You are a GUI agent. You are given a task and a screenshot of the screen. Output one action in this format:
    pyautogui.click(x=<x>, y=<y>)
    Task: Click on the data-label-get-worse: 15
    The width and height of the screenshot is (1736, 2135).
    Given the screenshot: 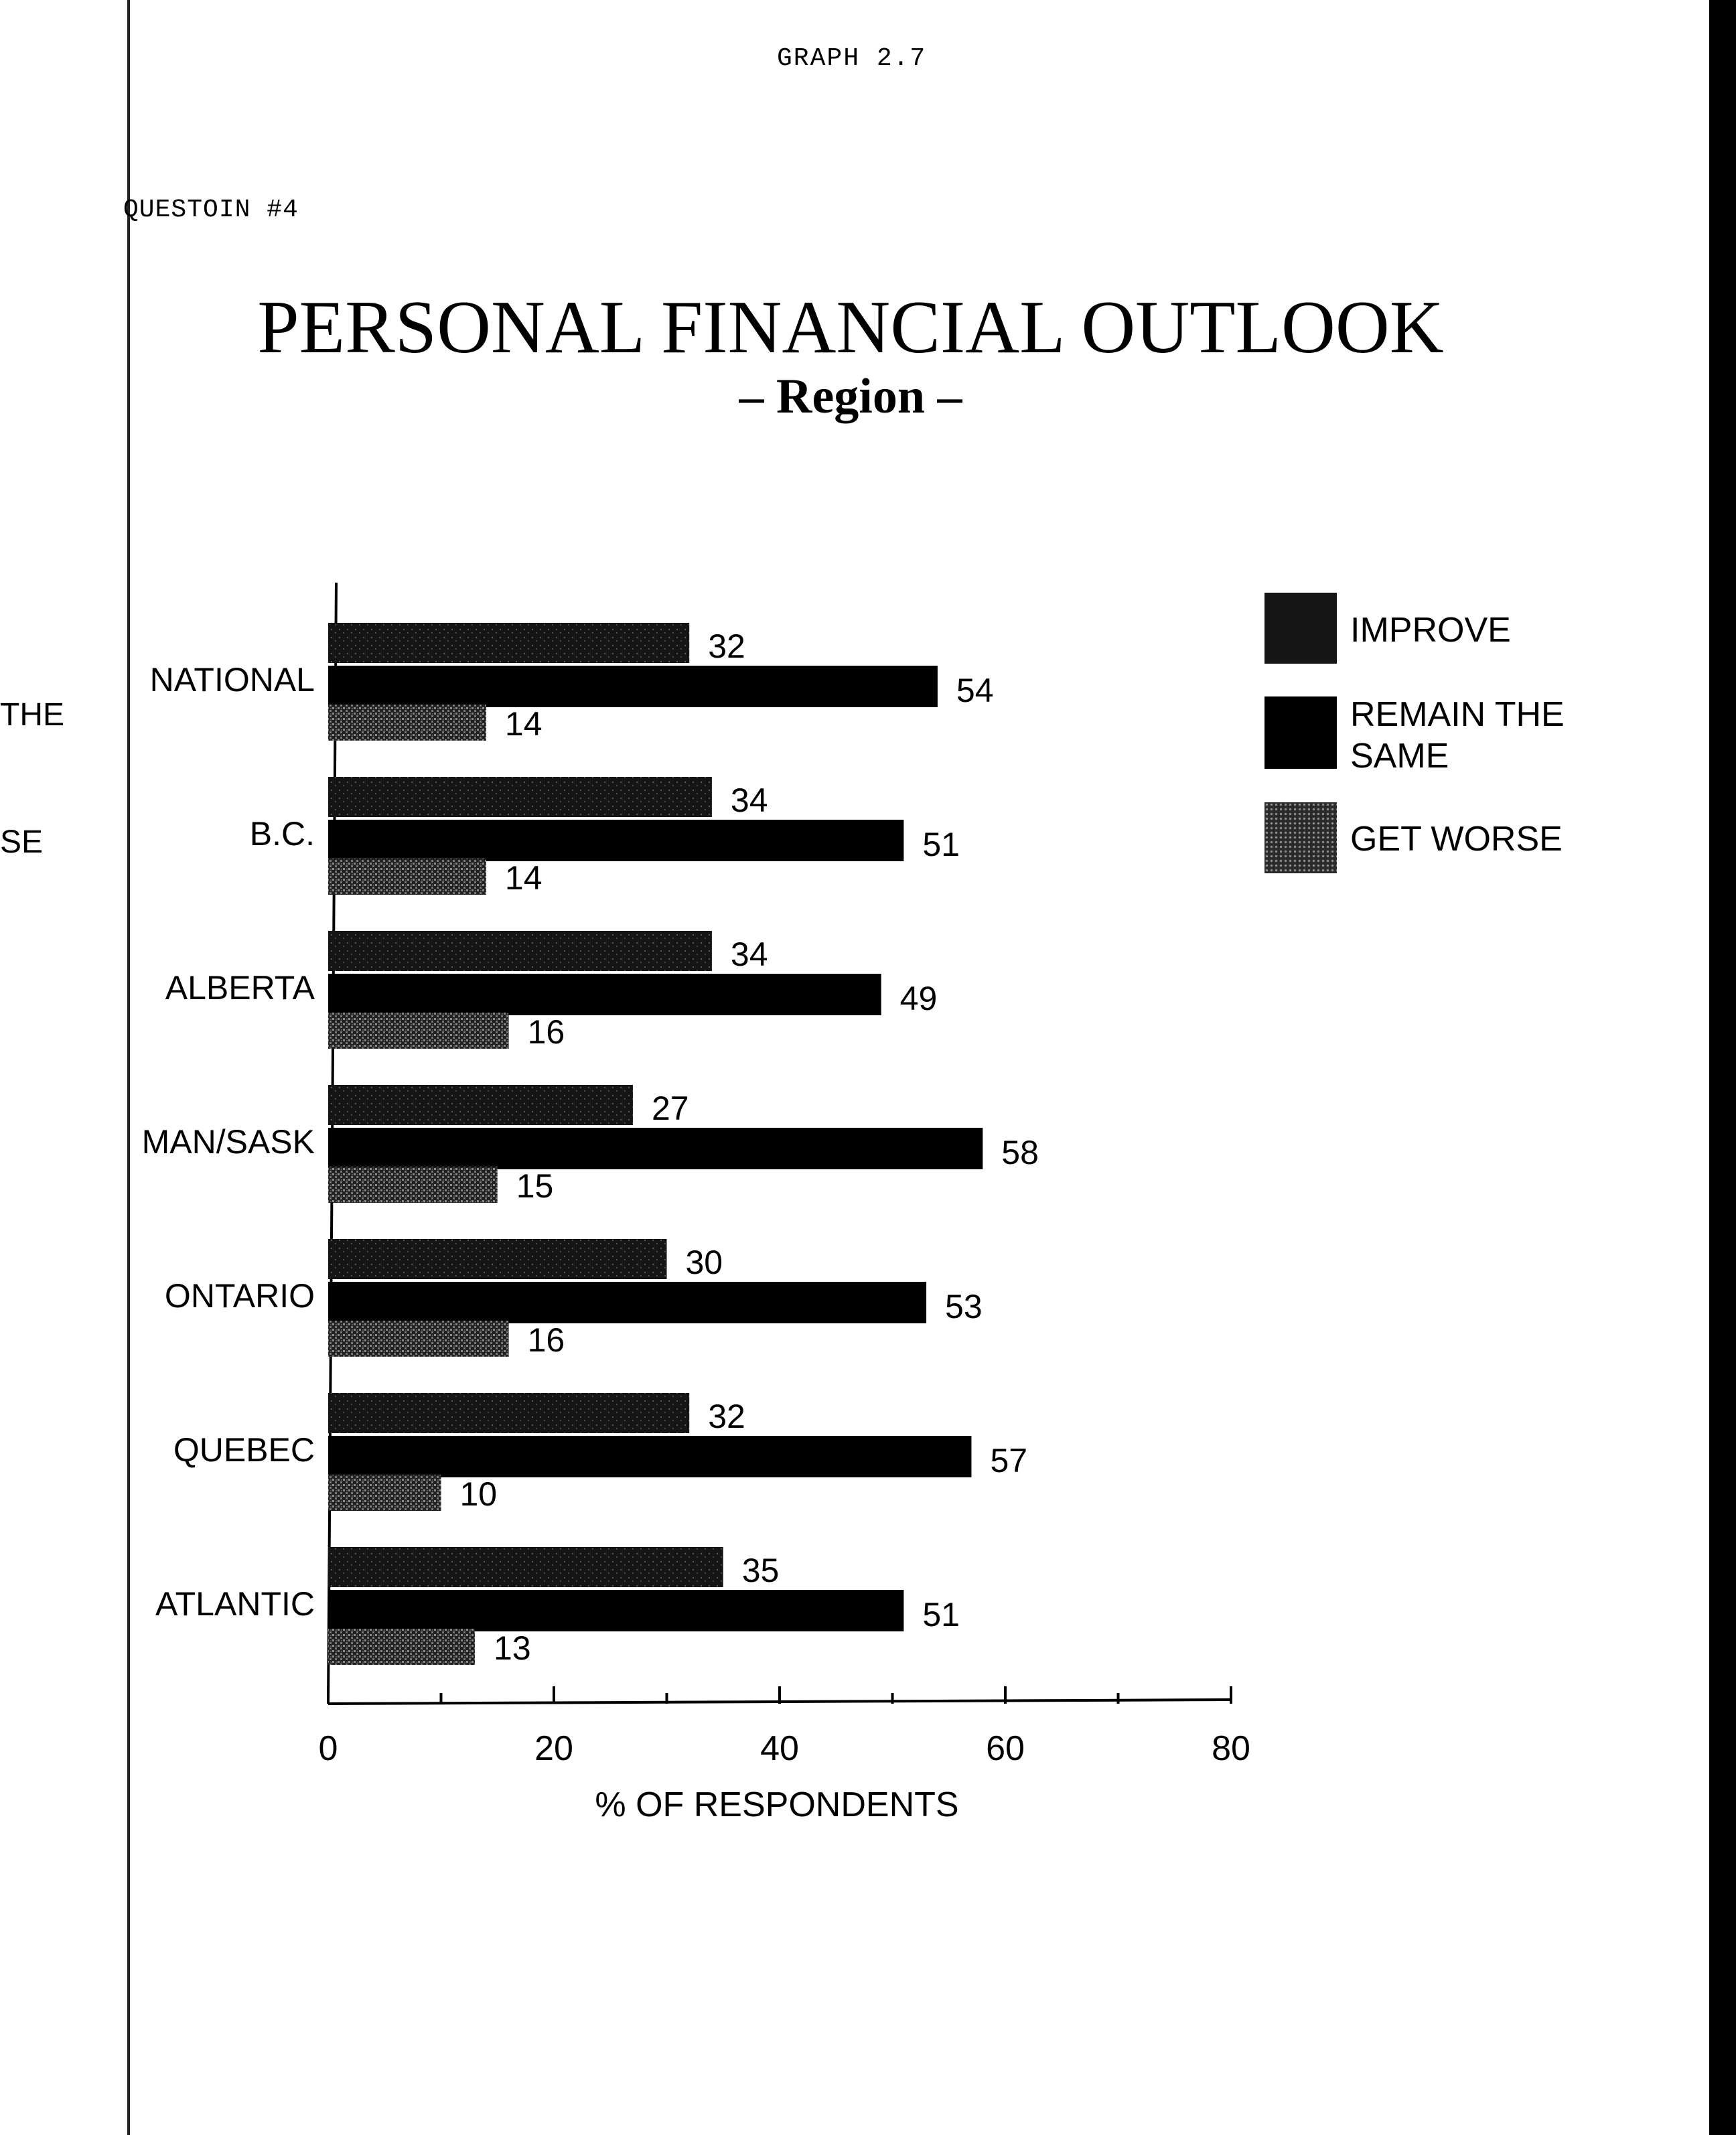 What is the action you would take?
    pyautogui.click(x=535, y=1186)
    